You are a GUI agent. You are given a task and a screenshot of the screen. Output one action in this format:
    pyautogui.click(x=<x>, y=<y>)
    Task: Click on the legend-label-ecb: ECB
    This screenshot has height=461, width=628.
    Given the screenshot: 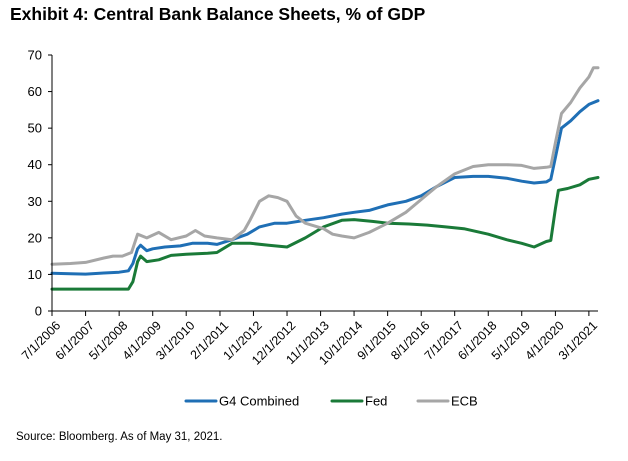 What is the action you would take?
    pyautogui.click(x=464, y=401)
    